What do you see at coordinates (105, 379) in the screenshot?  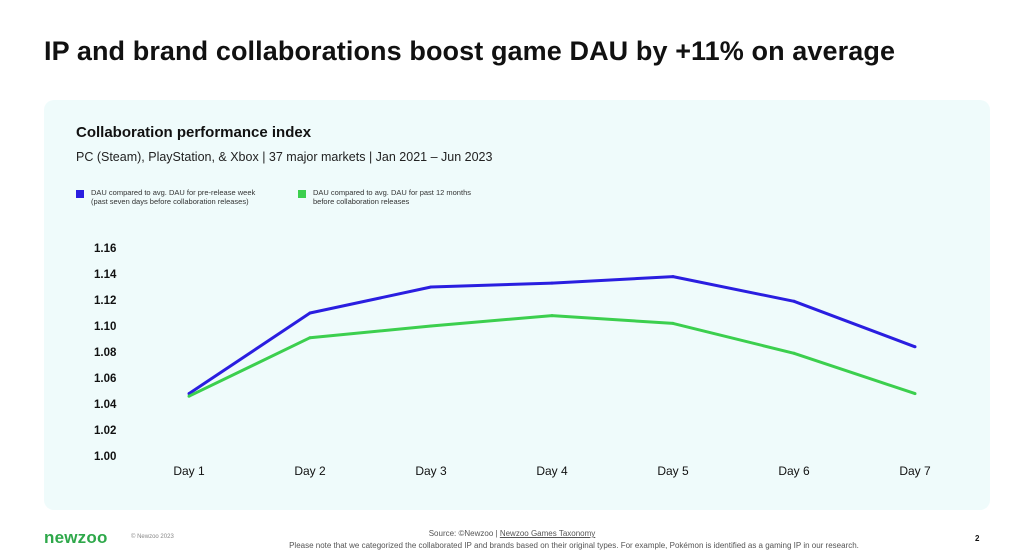 I see `y-tick-label: 1.06` at bounding box center [105, 379].